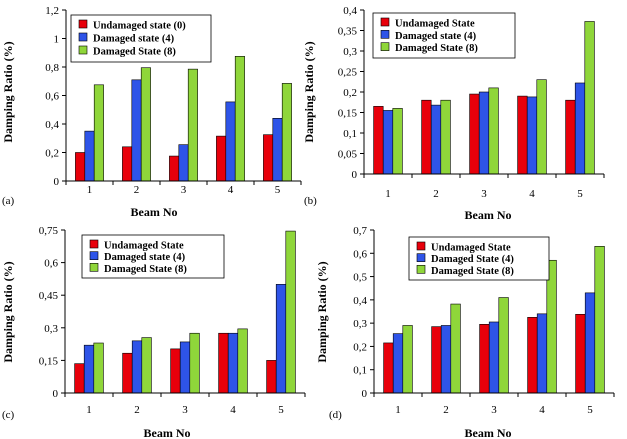  Describe the element at coordinates (580, 194) in the screenshot. I see `x-tick-label: 5` at that location.